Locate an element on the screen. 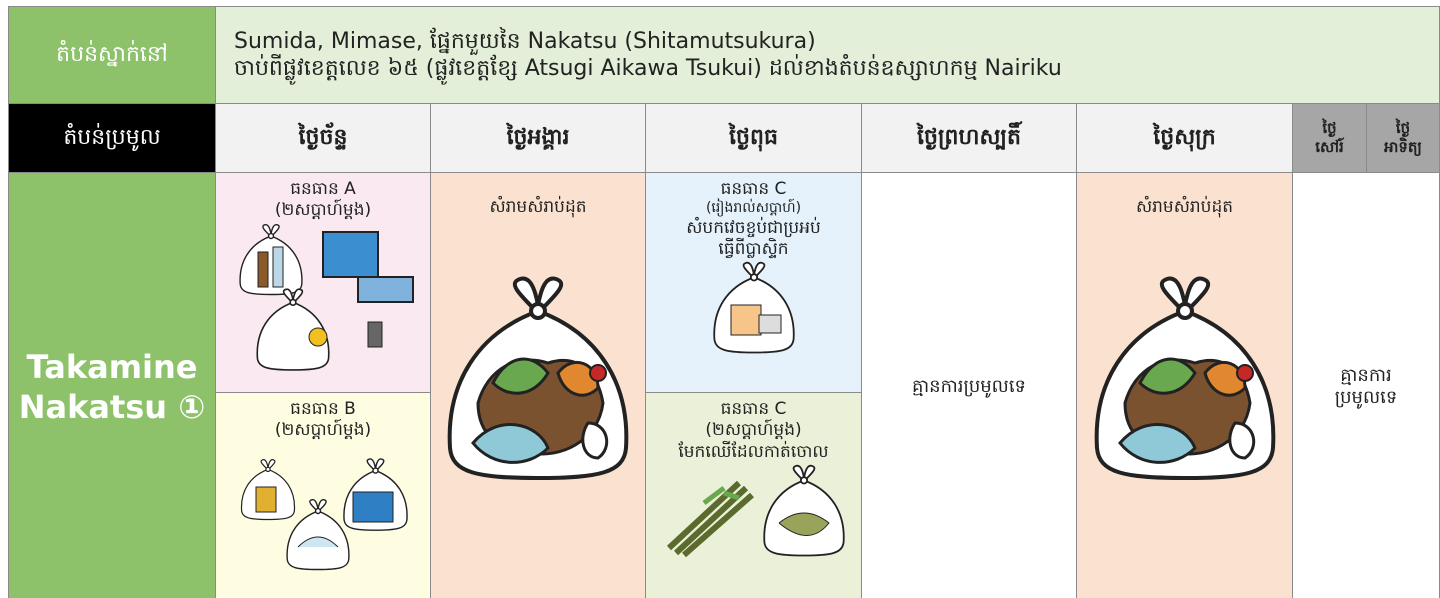 The image size is (1440, 598). cell-text: ធនធាន A is located at coordinates (323, 189).